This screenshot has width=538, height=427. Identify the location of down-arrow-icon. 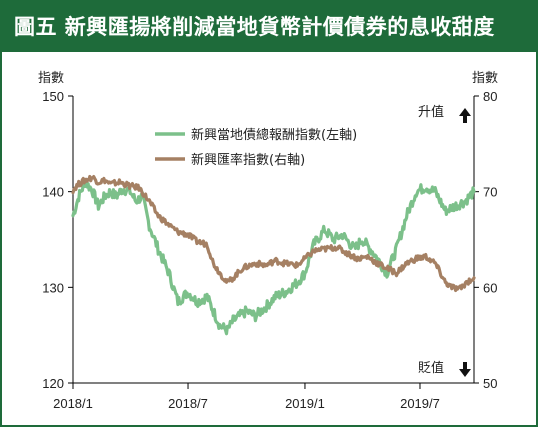
(465, 369).